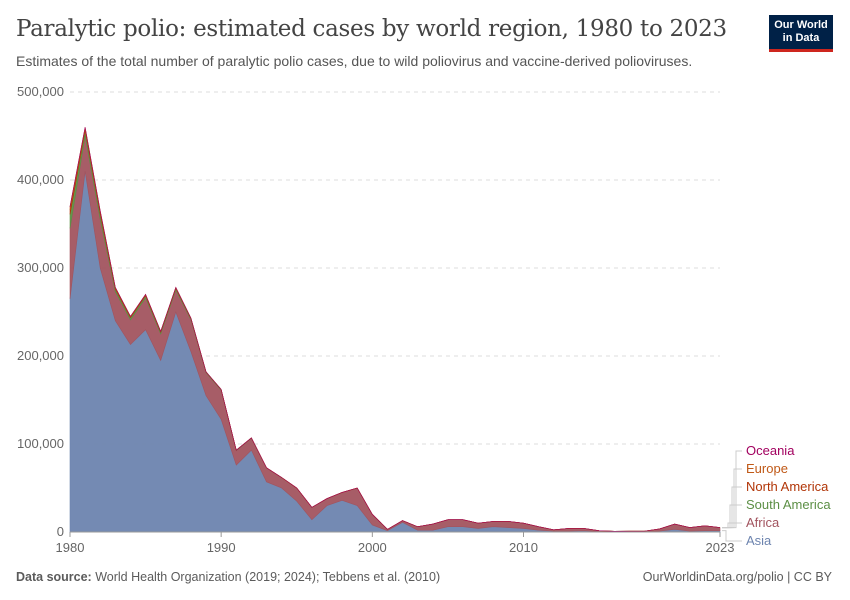 This screenshot has width=850, height=600. I want to click on x-tick-label: 1980, so click(70, 547).